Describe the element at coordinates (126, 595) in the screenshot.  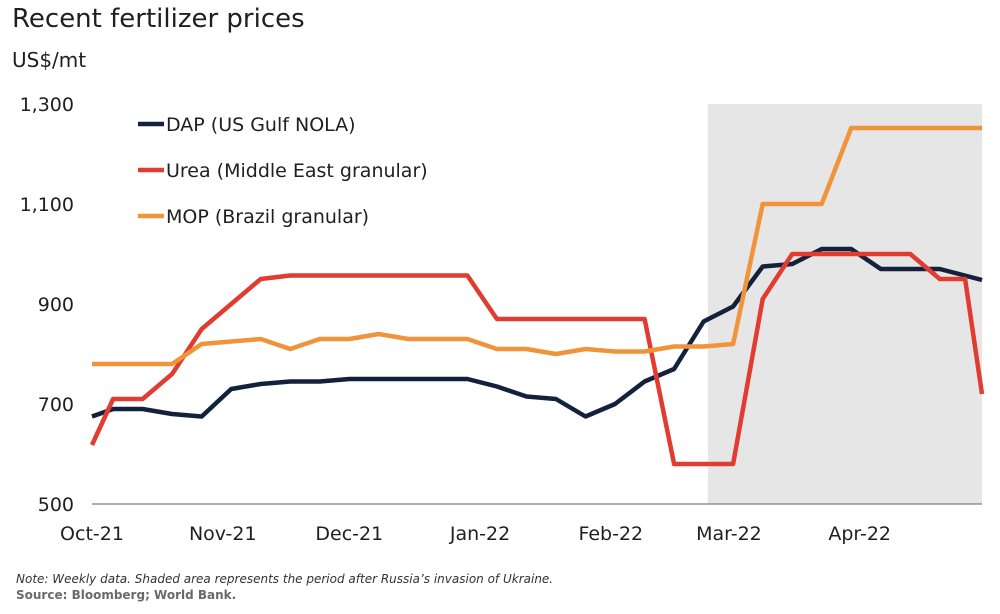
I see `chart-source: Source: Bloomberg; World Bank.` at that location.